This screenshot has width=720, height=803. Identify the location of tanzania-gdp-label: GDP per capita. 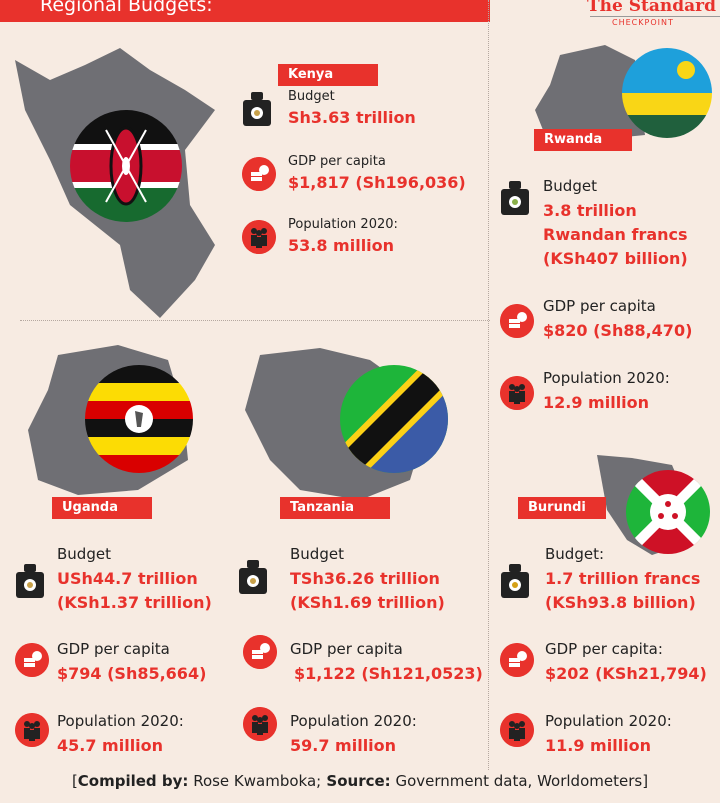
(346, 649).